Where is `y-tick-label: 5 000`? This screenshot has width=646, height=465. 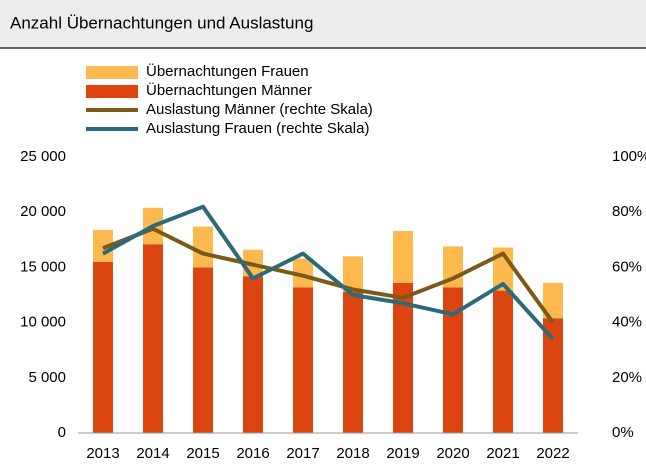 y-tick-label: 5 000 is located at coordinates (47, 377).